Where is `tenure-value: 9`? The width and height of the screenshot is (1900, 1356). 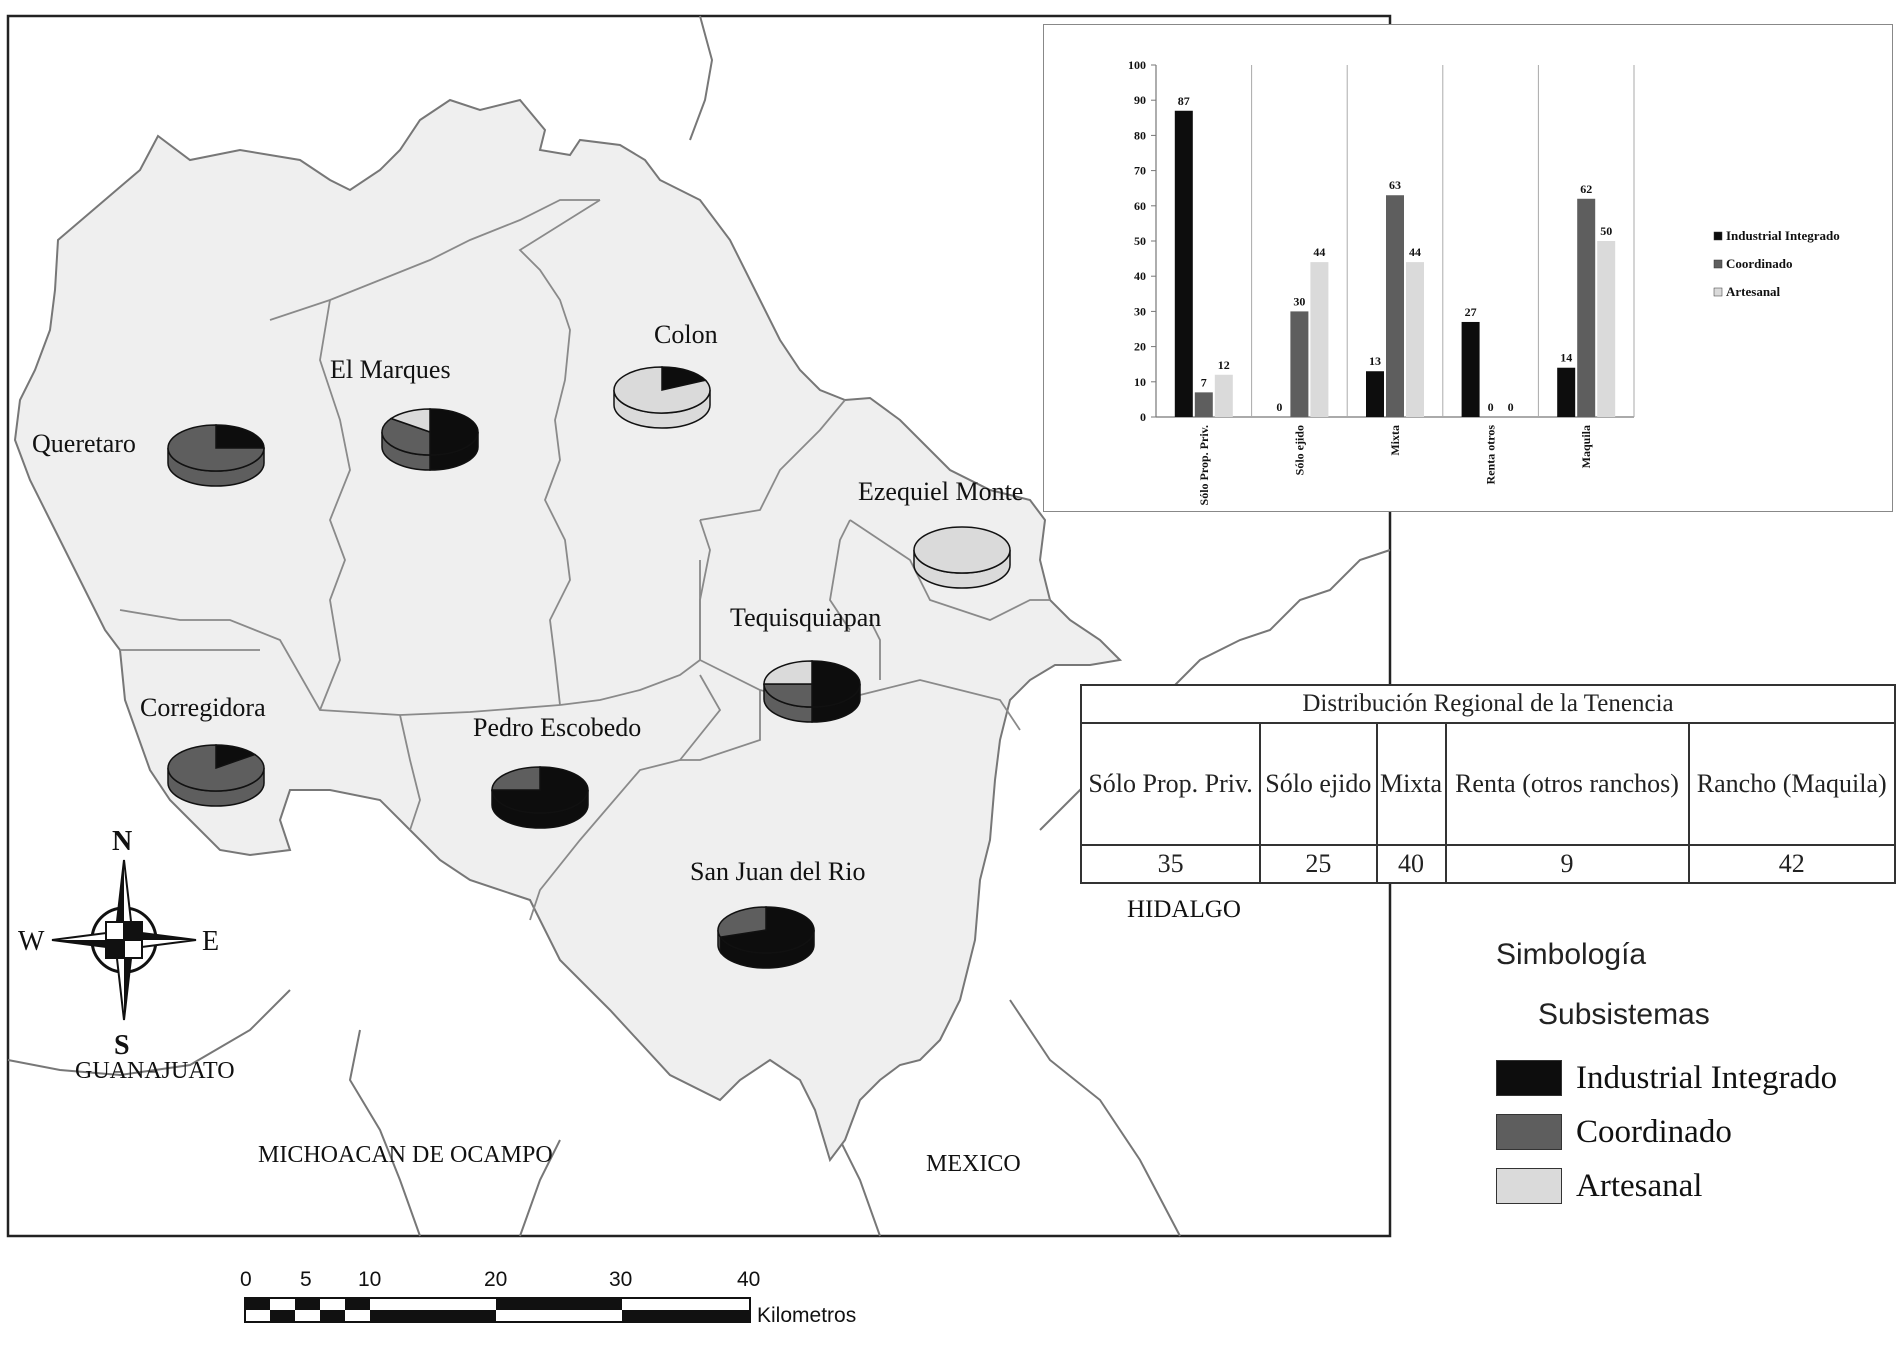
tenure-value: 9 is located at coordinates (1567, 864).